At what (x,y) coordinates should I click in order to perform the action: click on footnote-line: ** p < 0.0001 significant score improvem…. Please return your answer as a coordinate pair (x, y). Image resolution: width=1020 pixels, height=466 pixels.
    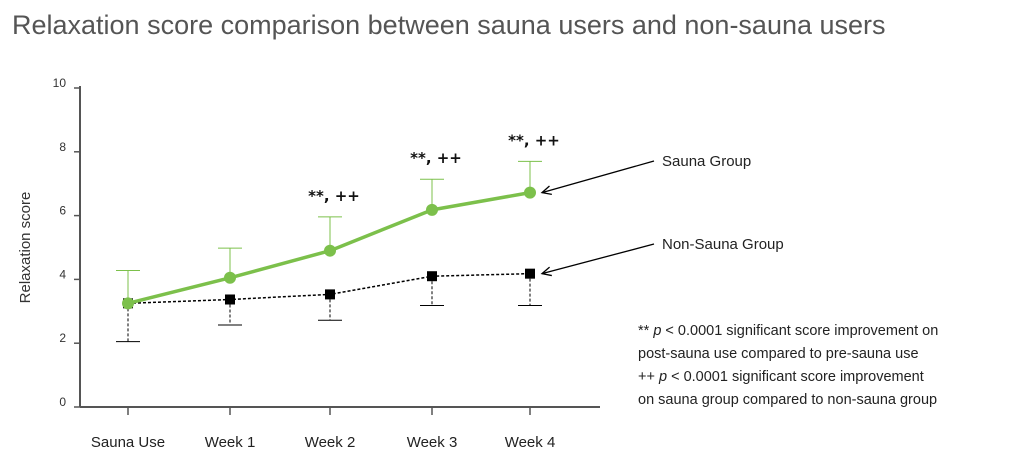
    Looking at the image, I should click on (828, 331).